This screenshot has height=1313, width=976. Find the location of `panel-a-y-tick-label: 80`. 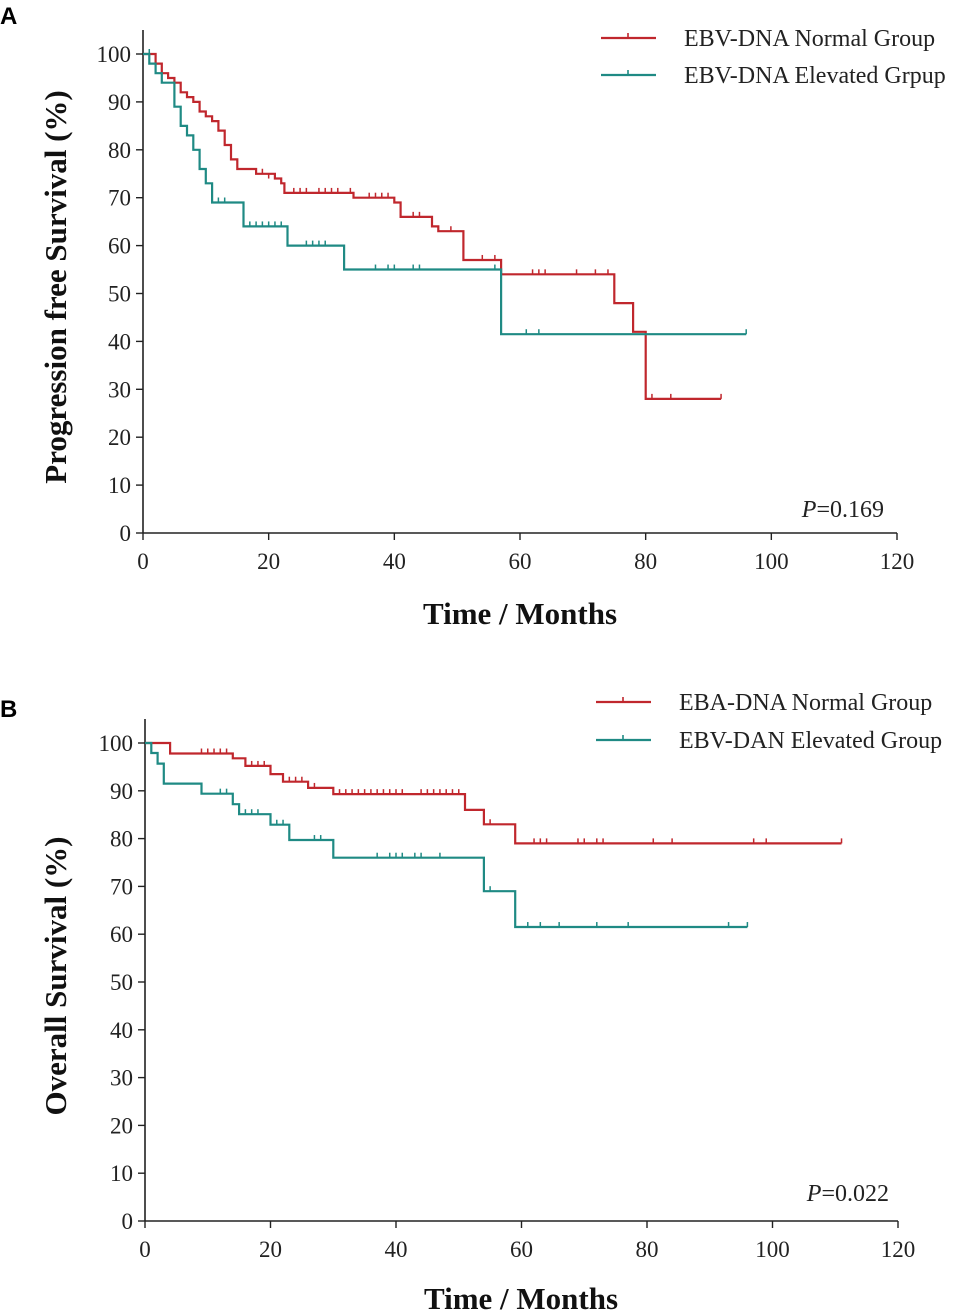

panel-a-y-tick-label: 80 is located at coordinates (119, 150).